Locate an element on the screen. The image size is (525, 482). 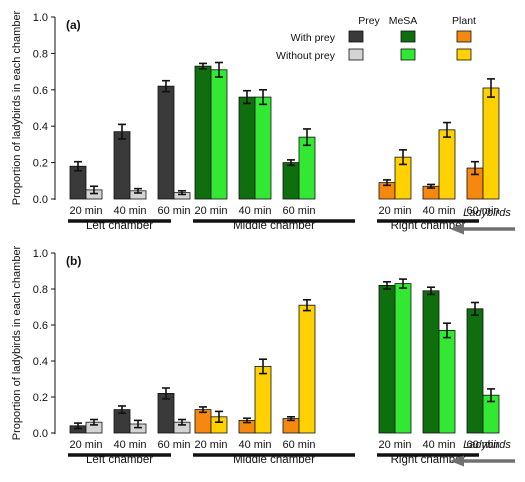
legend-swatch-plant-with is located at coordinates (464, 36).